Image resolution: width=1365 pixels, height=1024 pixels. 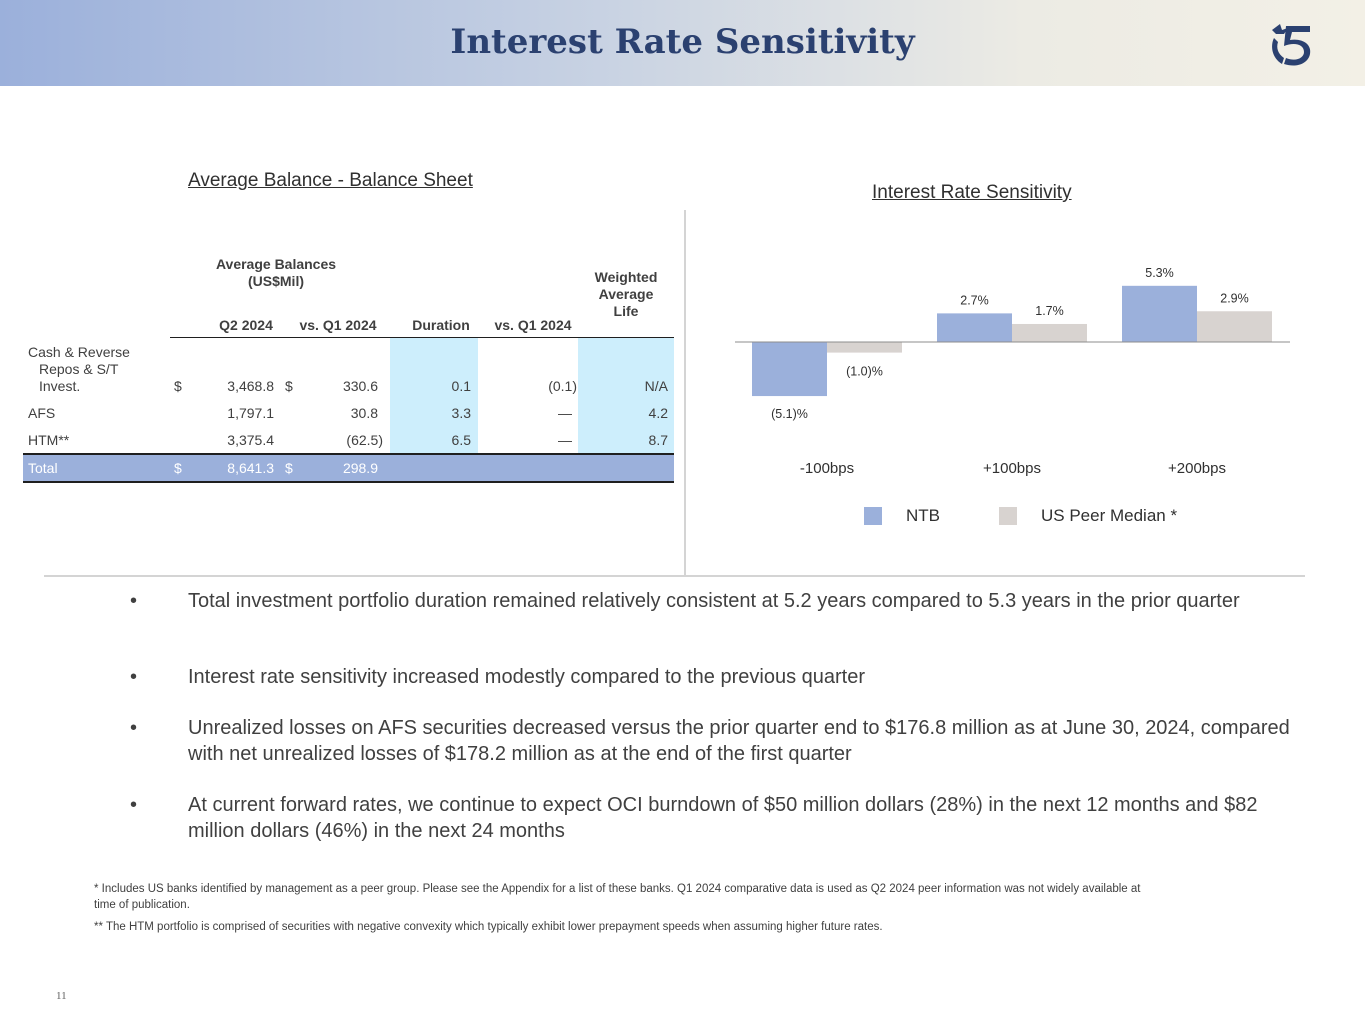 I want to click on row-label-htm: HTM**, so click(x=49, y=440).